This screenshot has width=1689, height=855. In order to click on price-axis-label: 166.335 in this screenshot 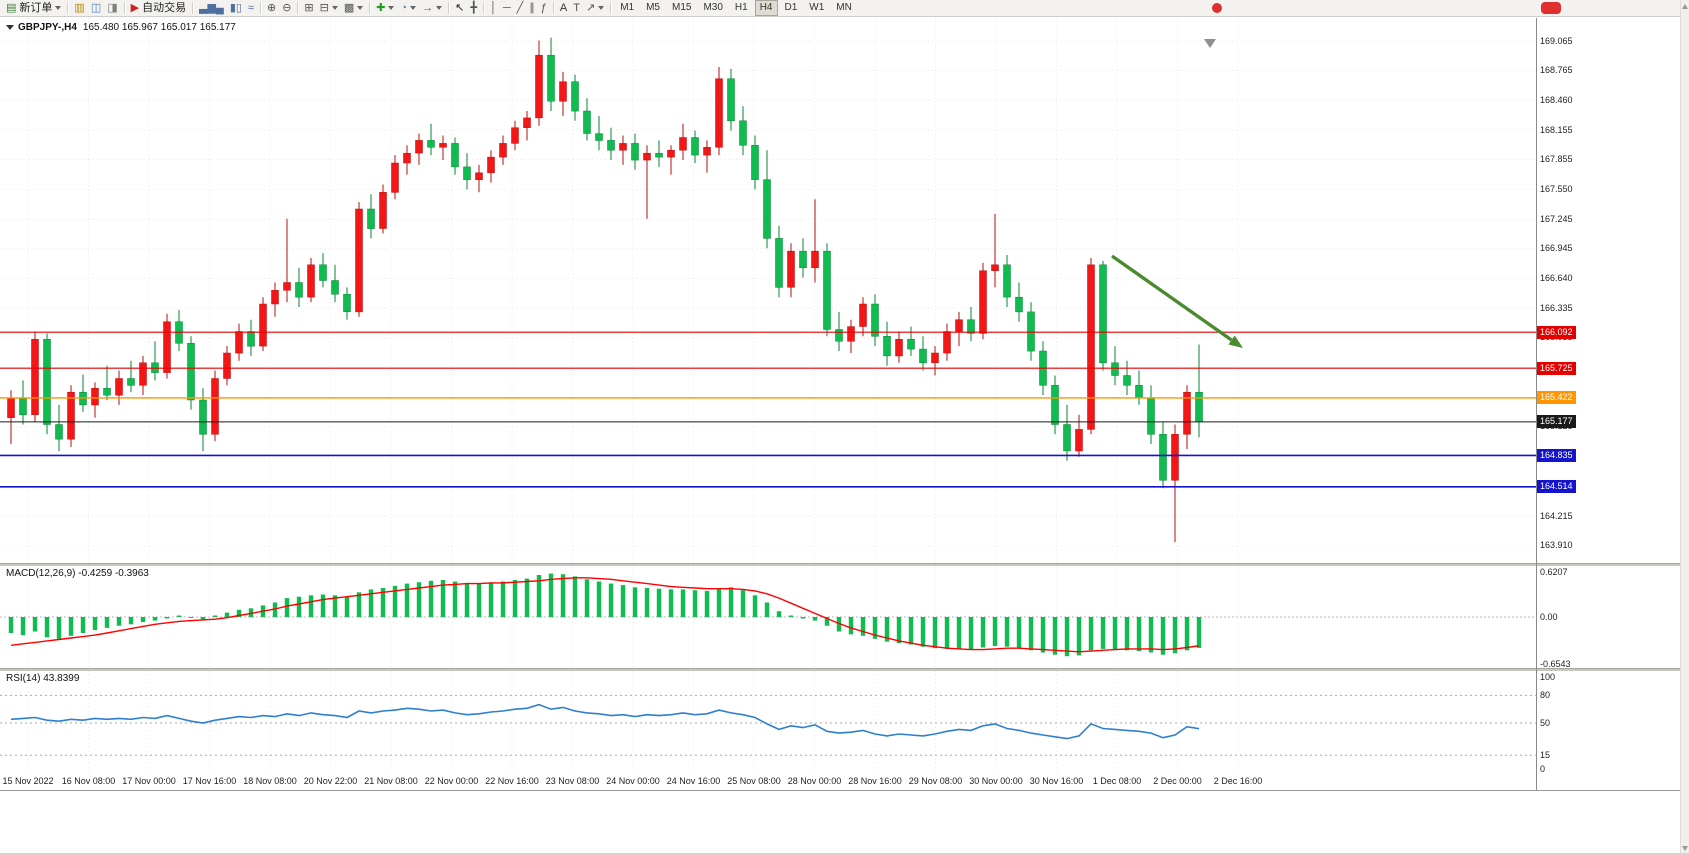, I will do `click(1556, 307)`.